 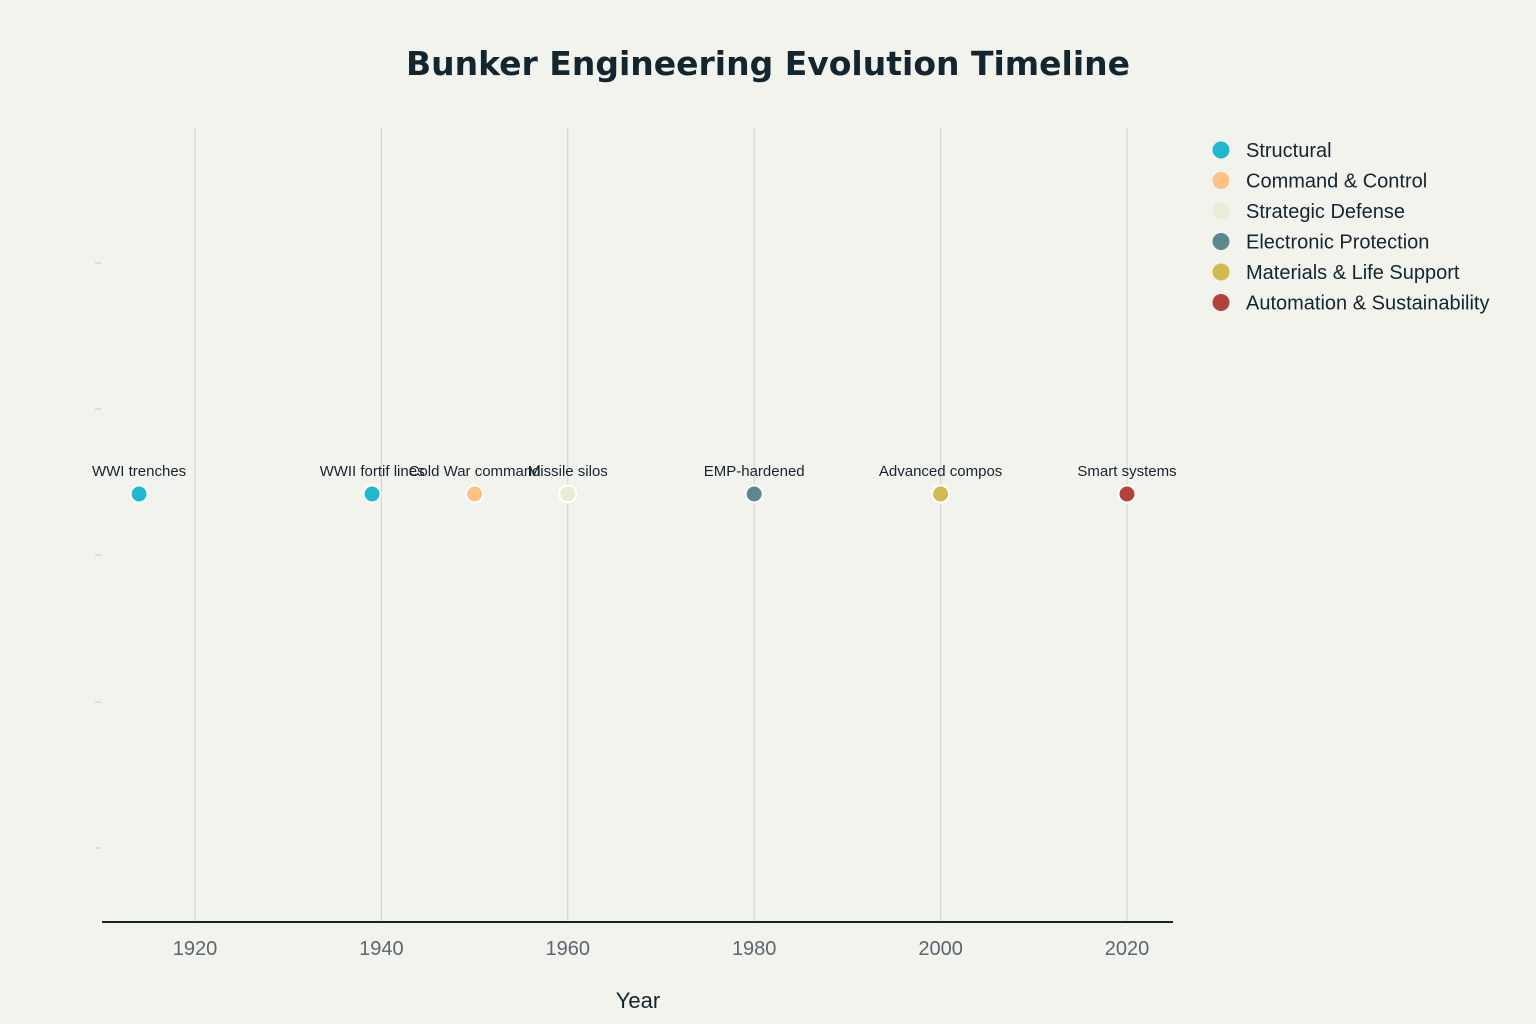 What do you see at coordinates (475, 471) in the screenshot?
I see `point-label: Cold War command` at bounding box center [475, 471].